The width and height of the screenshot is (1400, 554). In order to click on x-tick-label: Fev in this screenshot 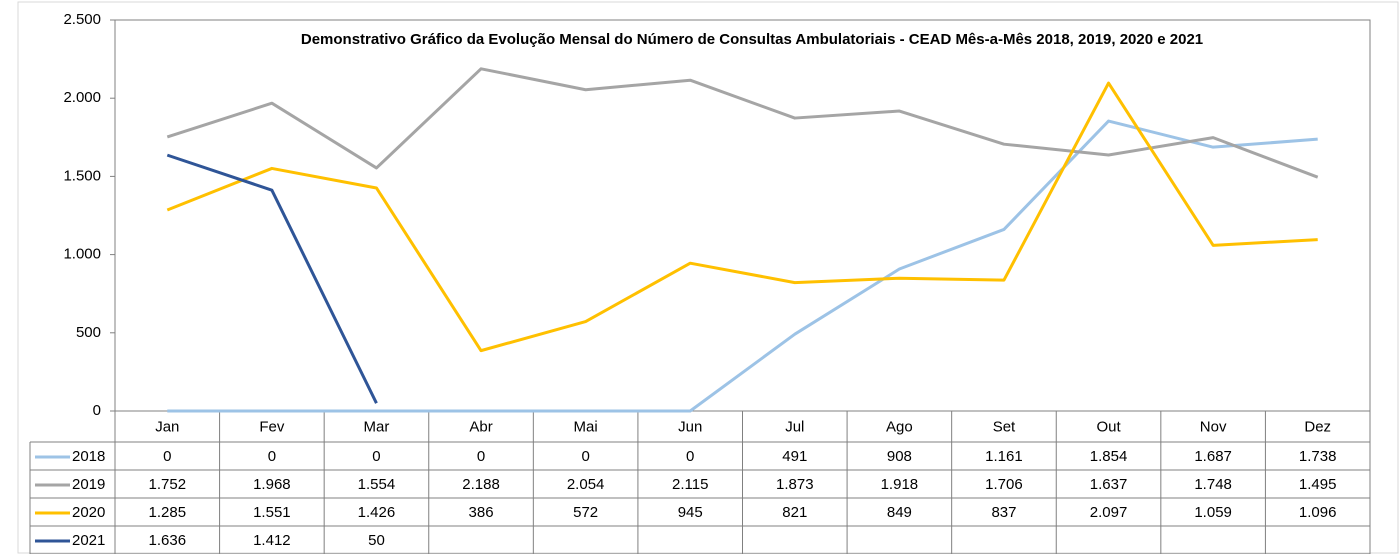, I will do `click(272, 426)`.